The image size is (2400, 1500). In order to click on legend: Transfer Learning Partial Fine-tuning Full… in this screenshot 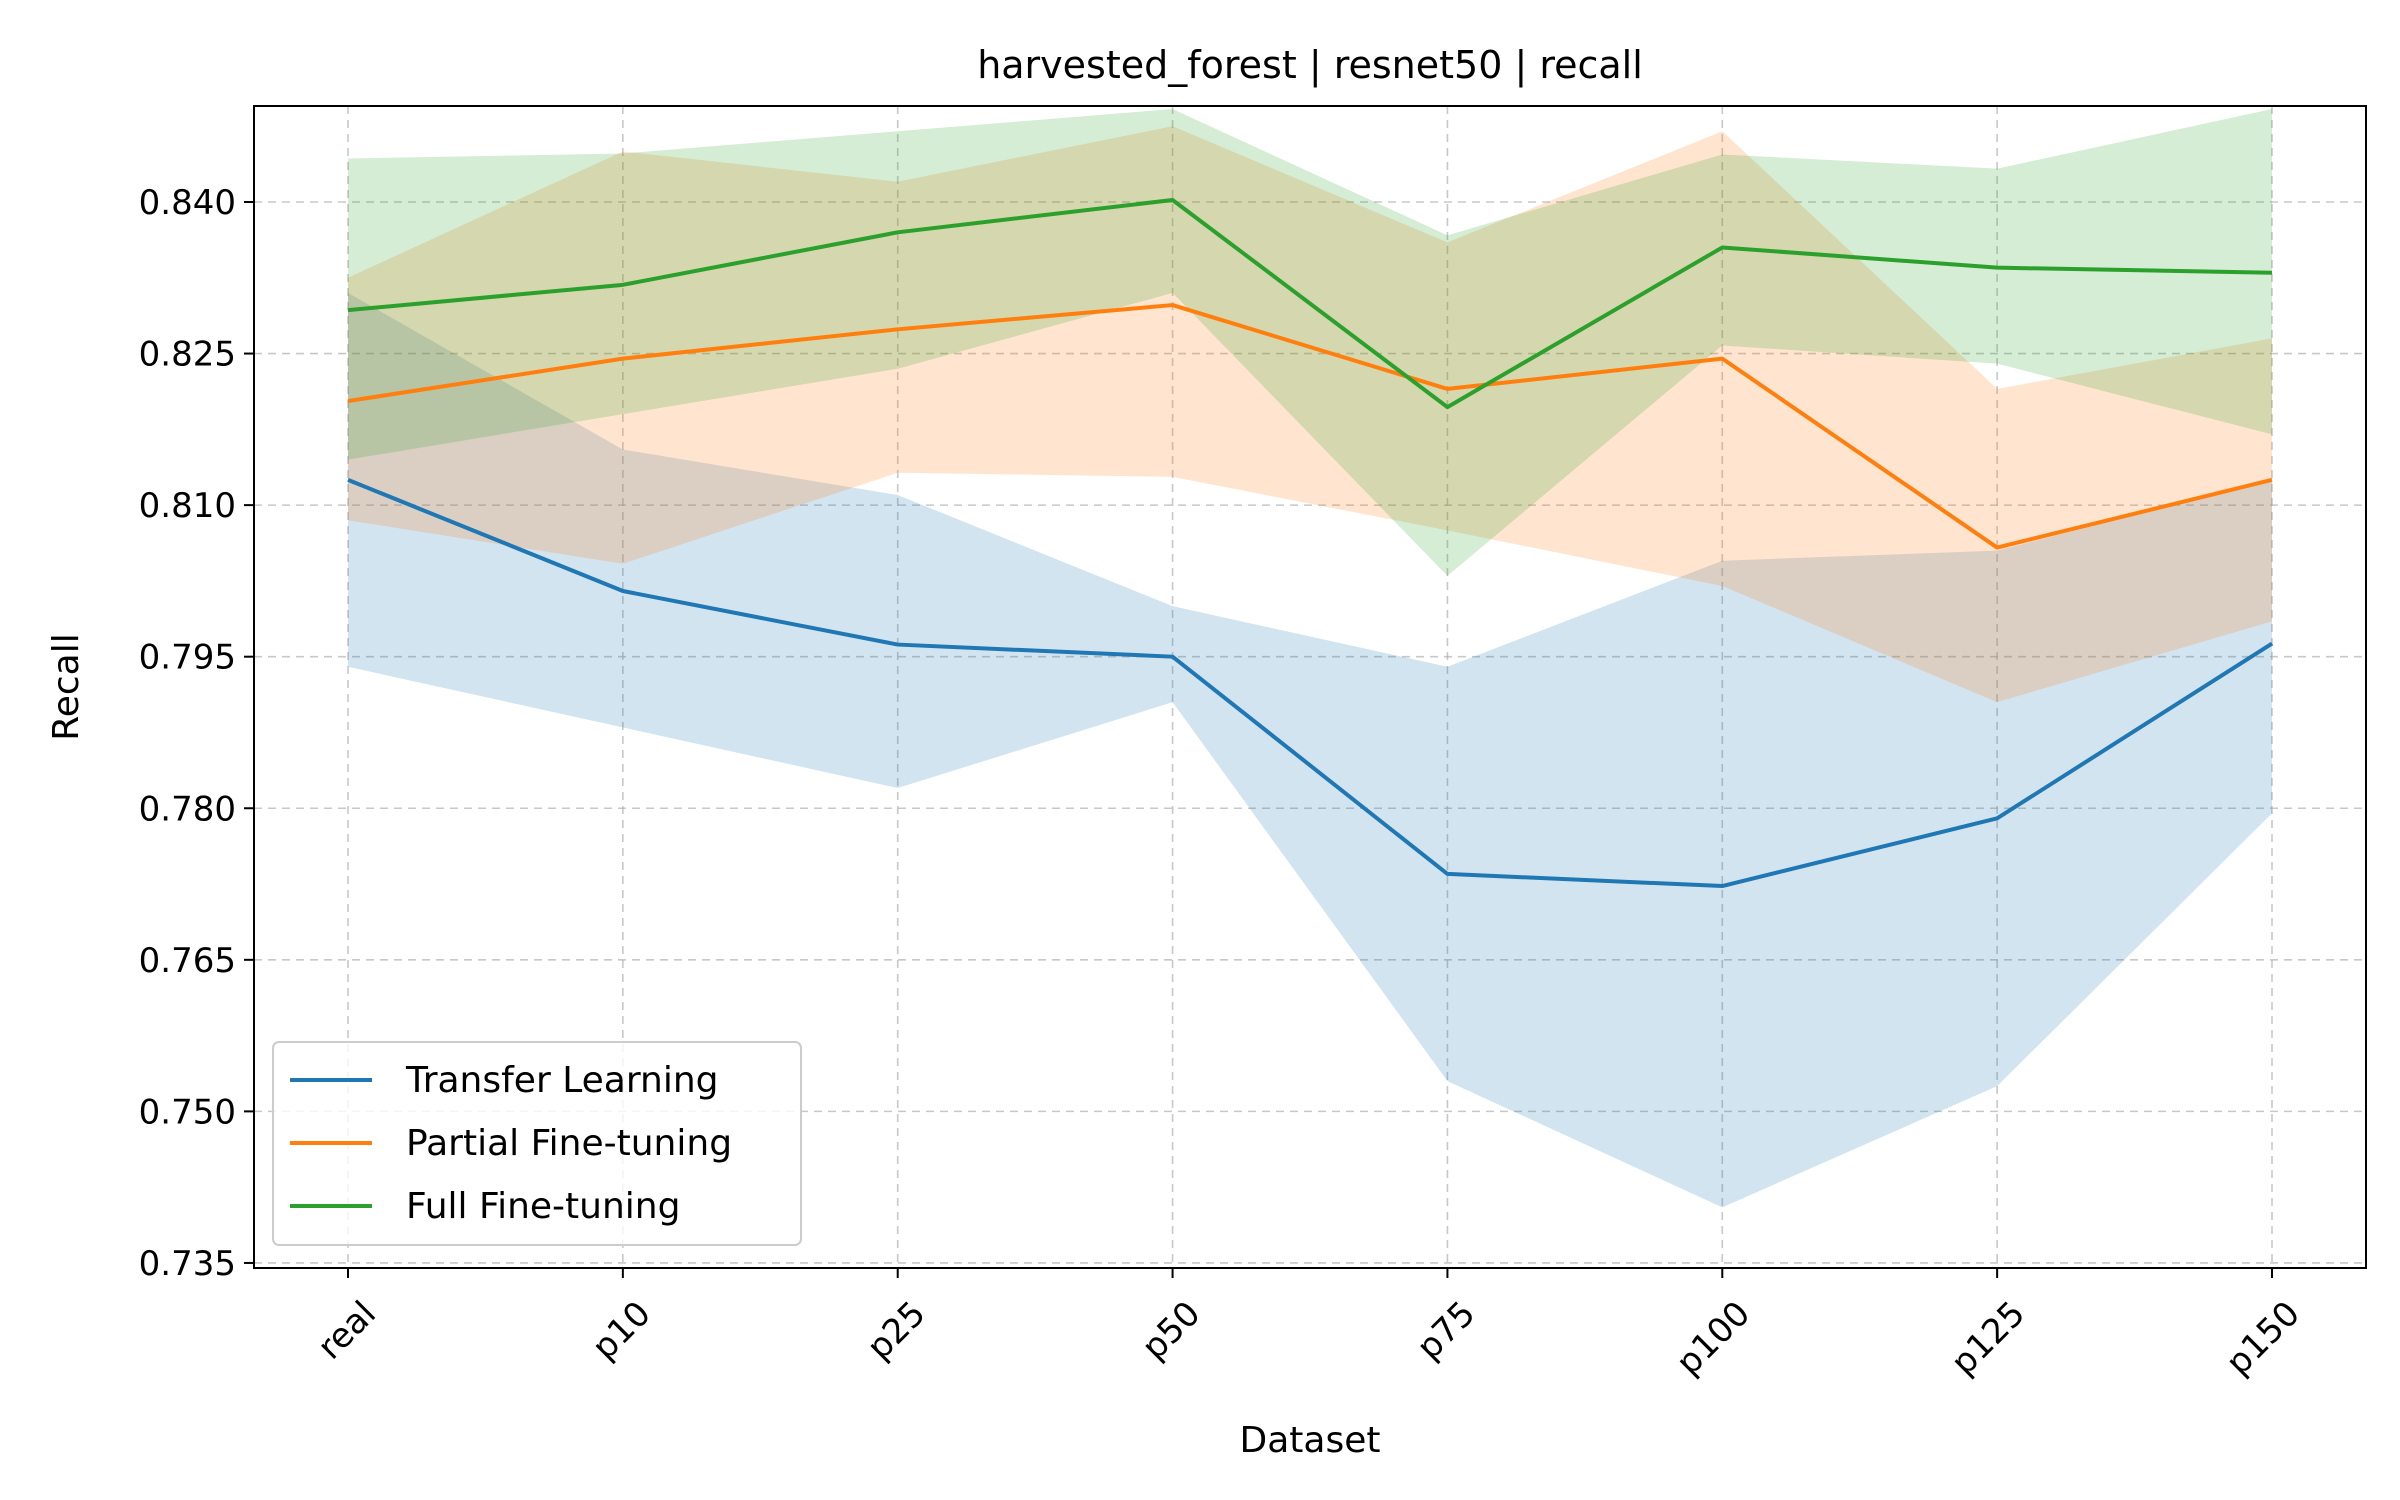, I will do `click(537, 1143)`.